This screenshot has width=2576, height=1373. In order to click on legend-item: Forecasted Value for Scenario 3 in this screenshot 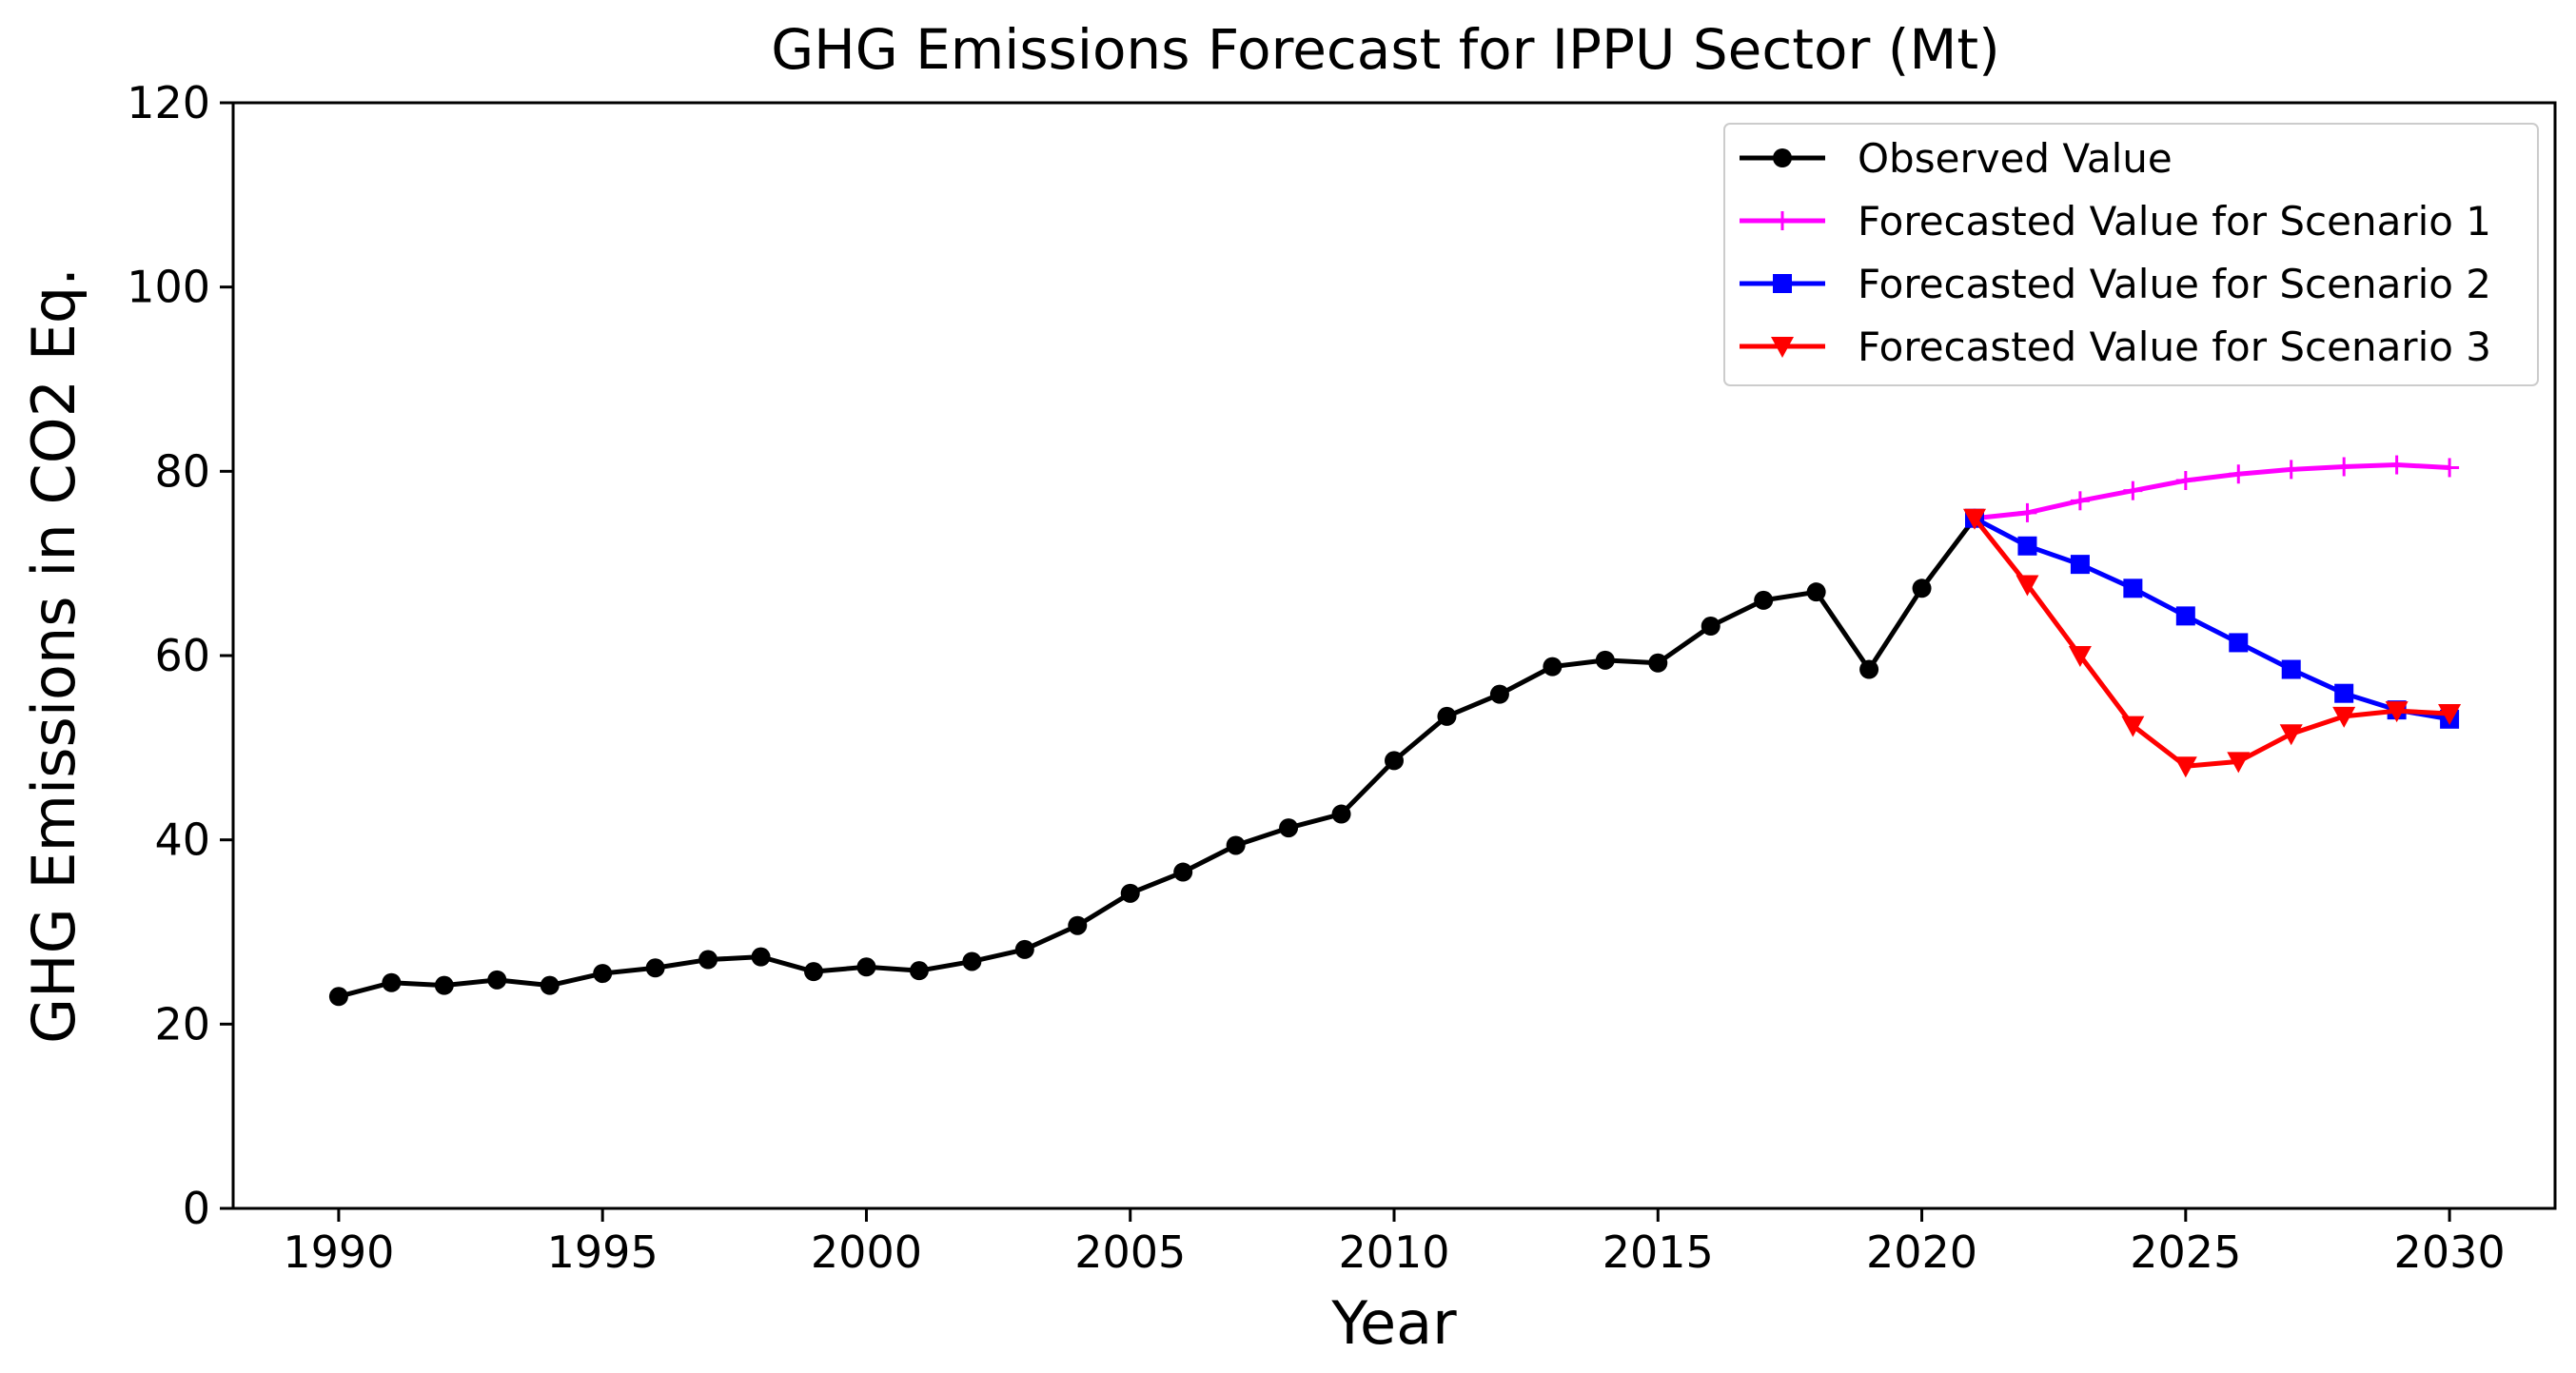, I will do `click(2115, 347)`.